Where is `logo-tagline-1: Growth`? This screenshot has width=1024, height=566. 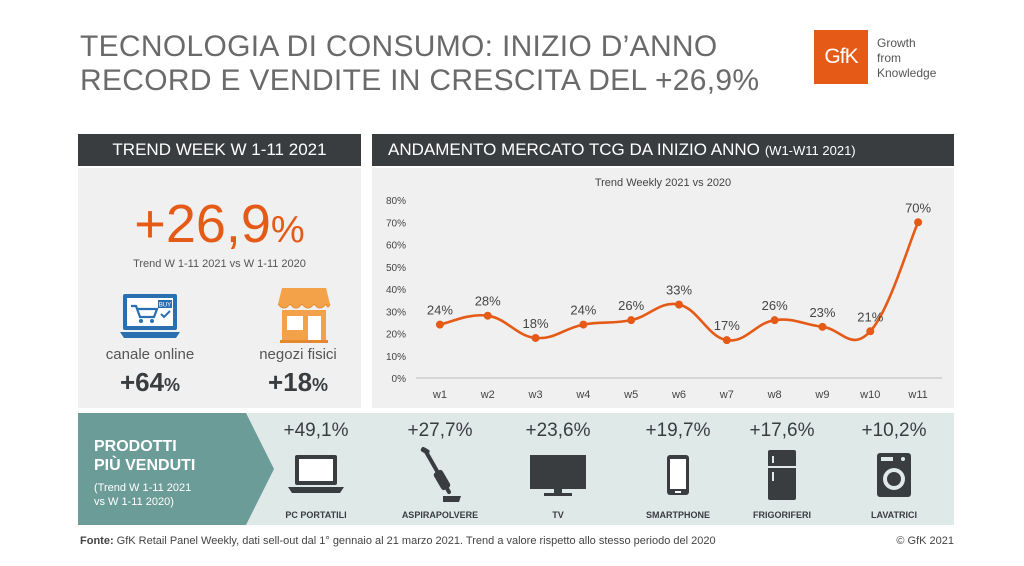 logo-tagline-1: Growth is located at coordinates (896, 43).